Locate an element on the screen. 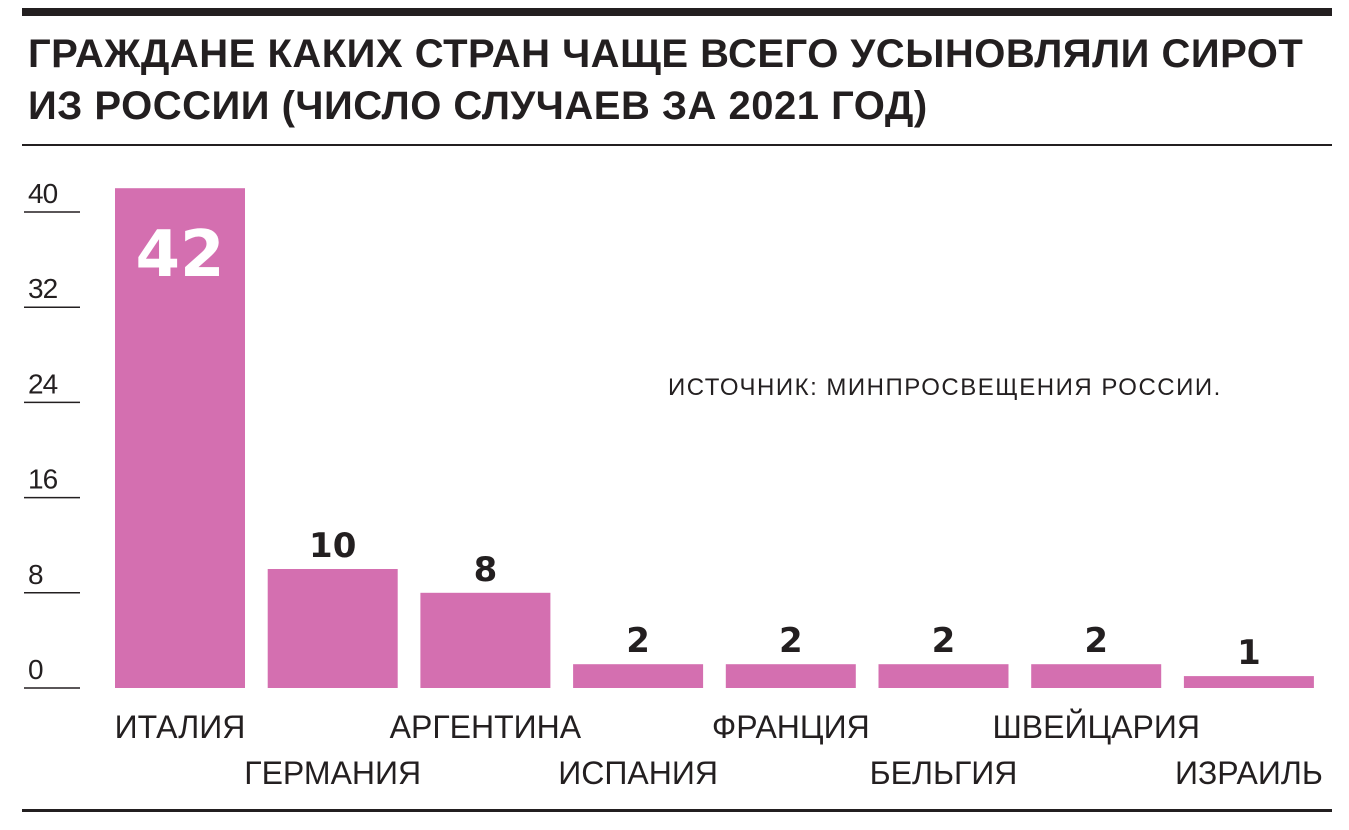  title-divider is located at coordinates (677, 145).